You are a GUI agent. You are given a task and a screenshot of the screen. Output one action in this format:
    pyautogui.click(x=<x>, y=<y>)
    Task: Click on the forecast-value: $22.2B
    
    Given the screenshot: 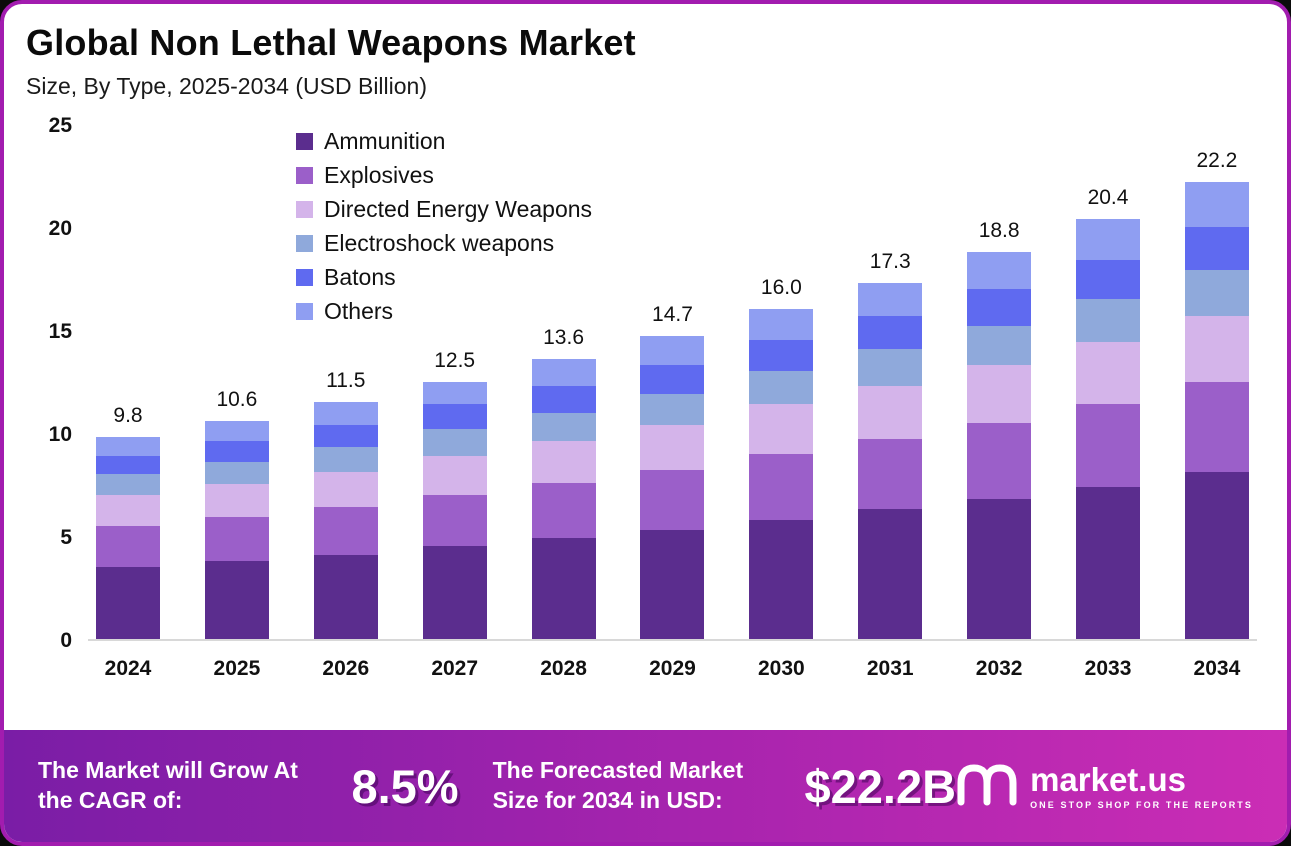 What is the action you would take?
    pyautogui.click(x=880, y=786)
    